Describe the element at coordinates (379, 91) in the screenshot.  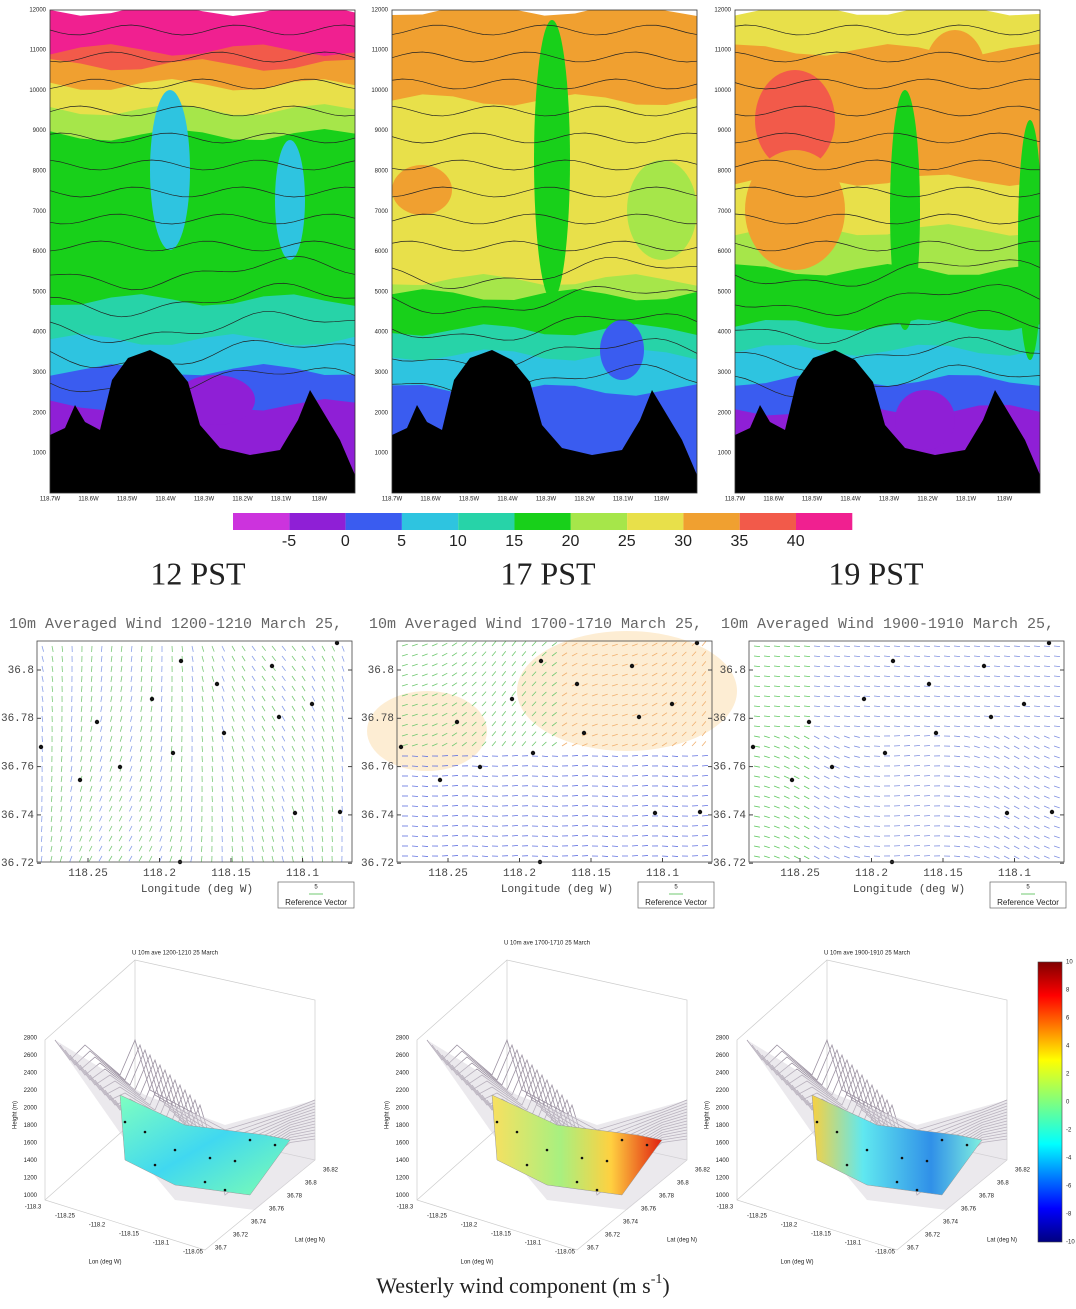
I see `y-tick-label: 10000` at that location.